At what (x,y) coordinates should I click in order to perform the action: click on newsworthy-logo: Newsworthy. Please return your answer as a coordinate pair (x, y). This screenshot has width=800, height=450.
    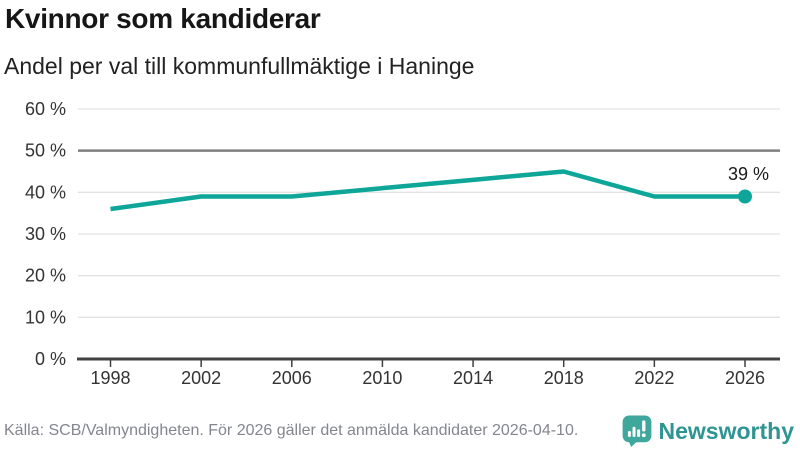
    Looking at the image, I should click on (708, 431).